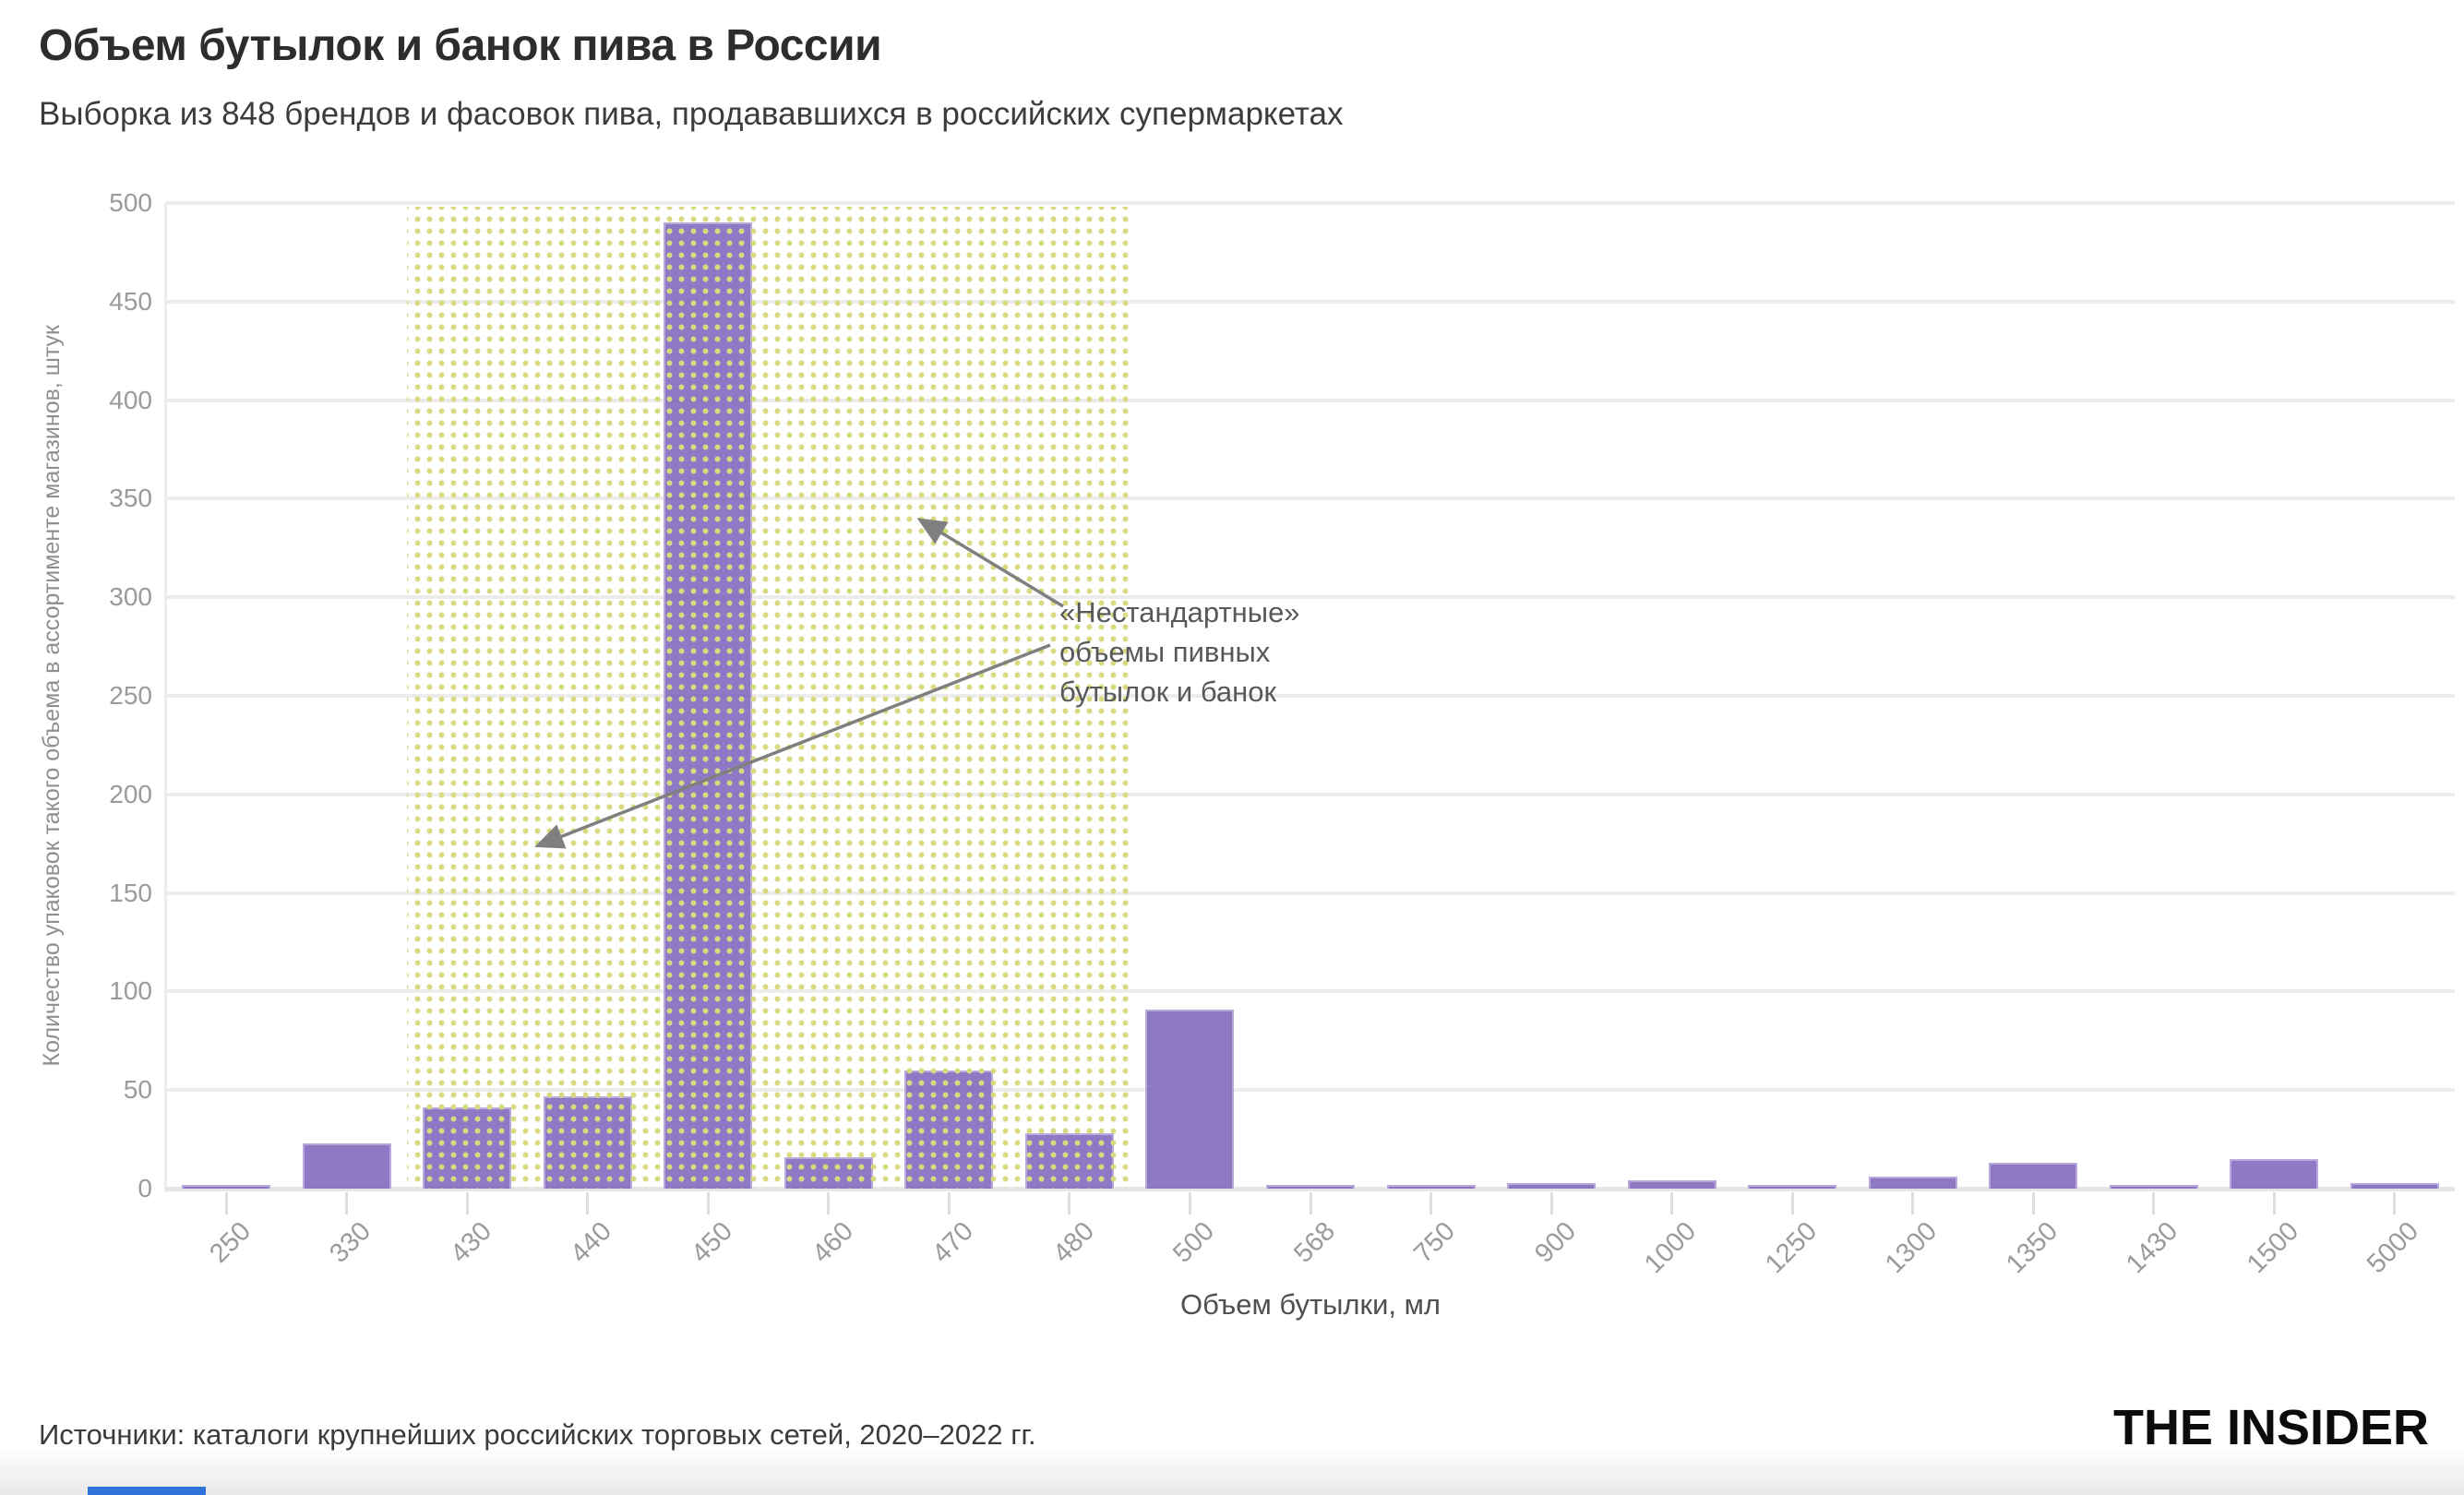  What do you see at coordinates (1194, 1242) in the screenshot?
I see `x-tick-label: 500` at bounding box center [1194, 1242].